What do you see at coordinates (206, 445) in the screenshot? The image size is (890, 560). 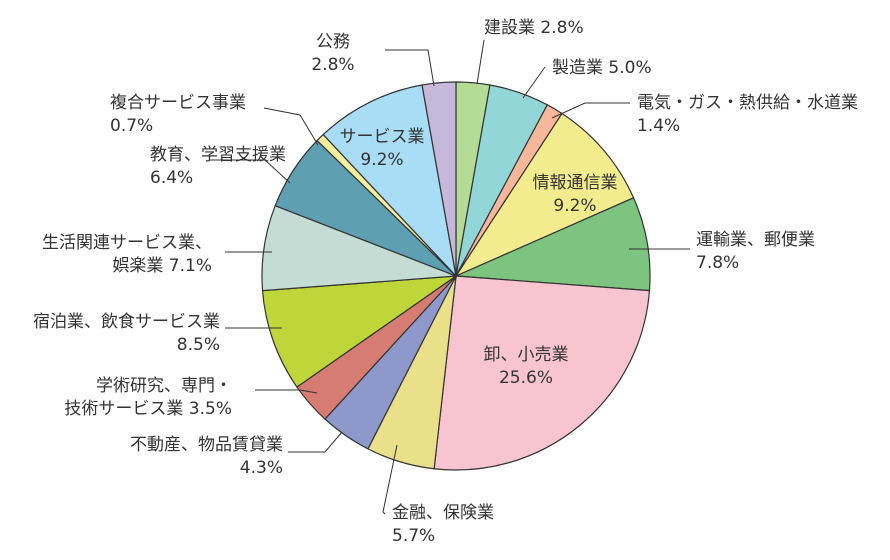 I see `slice-label-7-name-0: 不動産、物品賃貸業` at bounding box center [206, 445].